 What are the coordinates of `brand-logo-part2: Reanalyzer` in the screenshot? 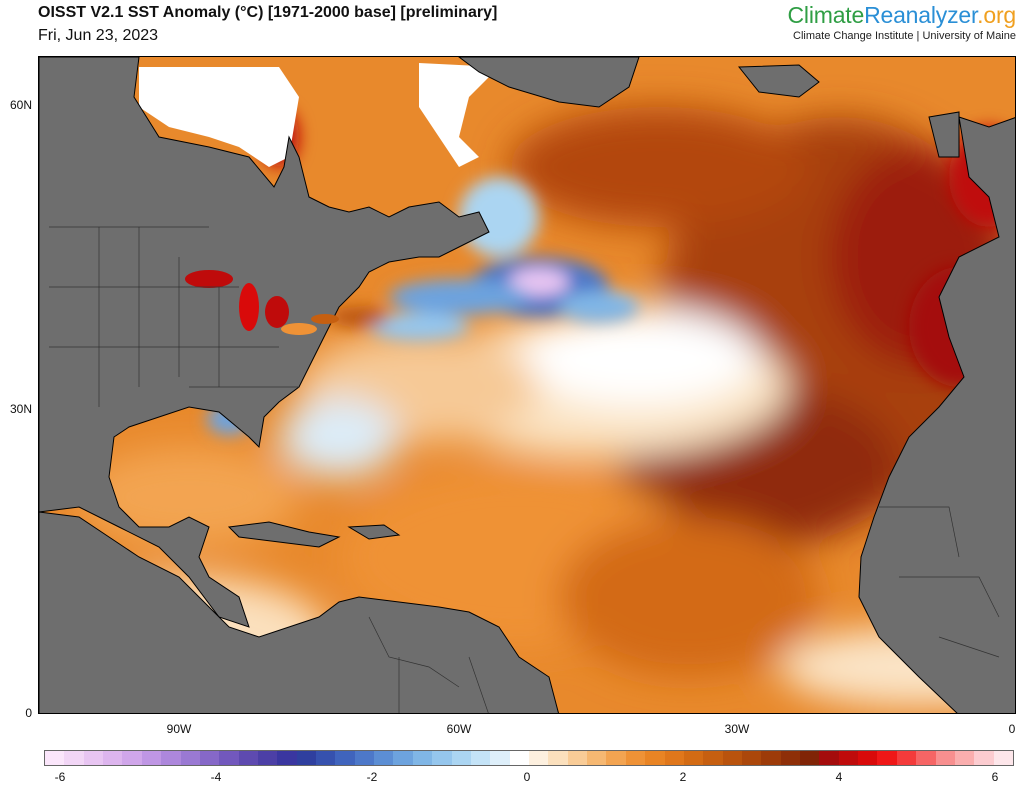 It's located at (921, 15).